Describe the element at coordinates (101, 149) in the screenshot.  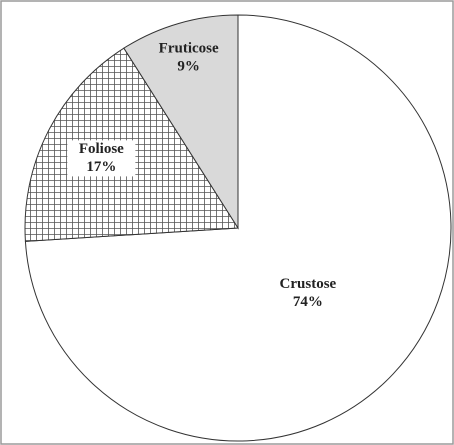
I see `slice-label: Foliose` at that location.